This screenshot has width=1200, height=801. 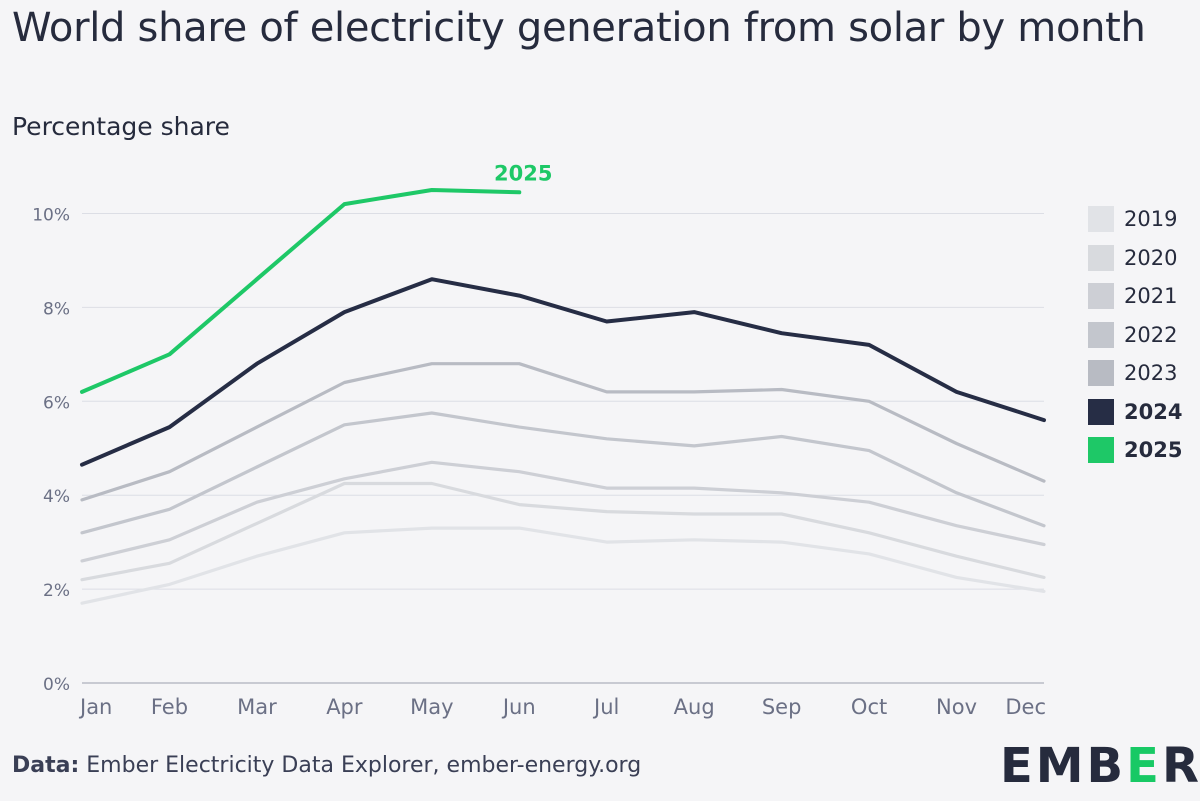 I want to click on ember-logo: EMBER, so click(x=1100, y=766).